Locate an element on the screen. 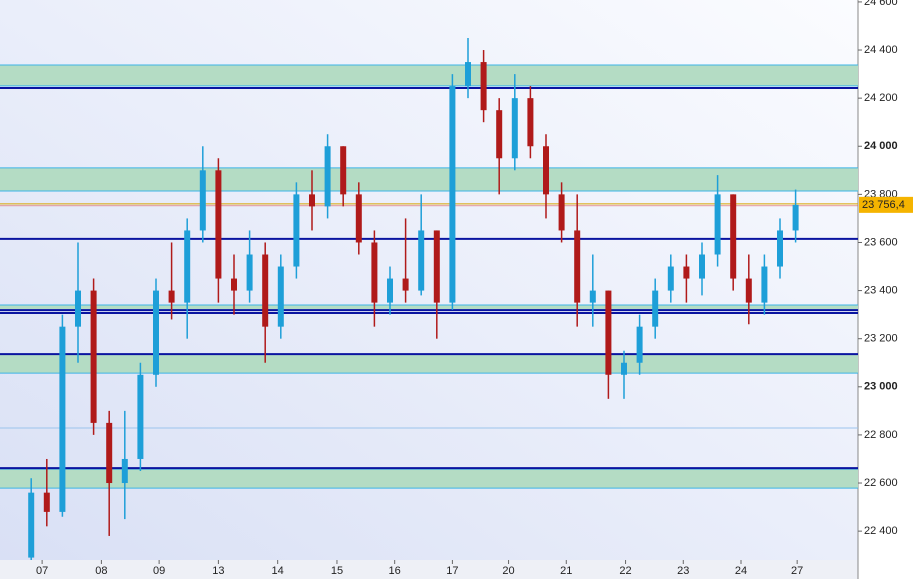  y-tick-label: 24 000 is located at coordinates (881, 146).